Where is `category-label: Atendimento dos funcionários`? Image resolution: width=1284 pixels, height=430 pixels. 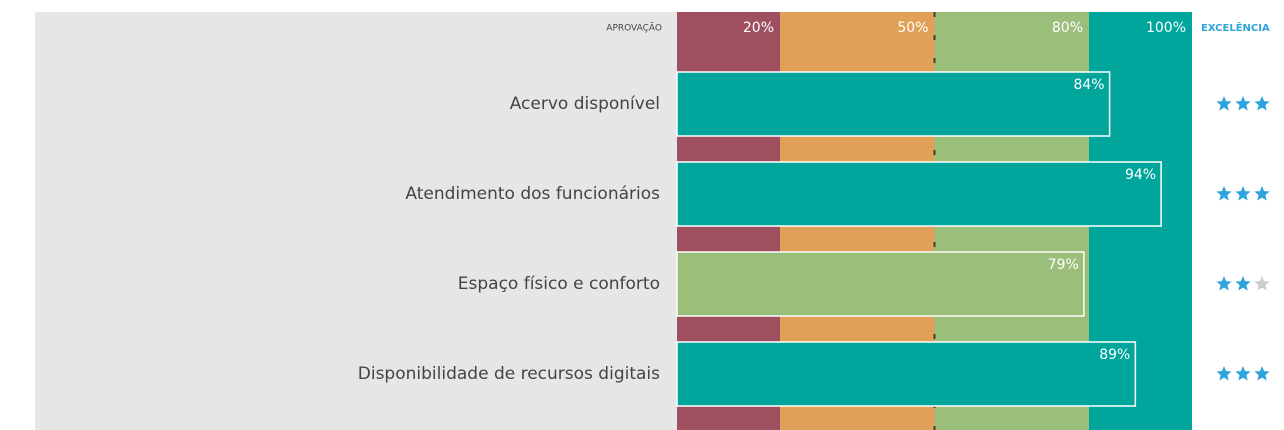 category-label: Atendimento dos funcionários is located at coordinates (532, 194).